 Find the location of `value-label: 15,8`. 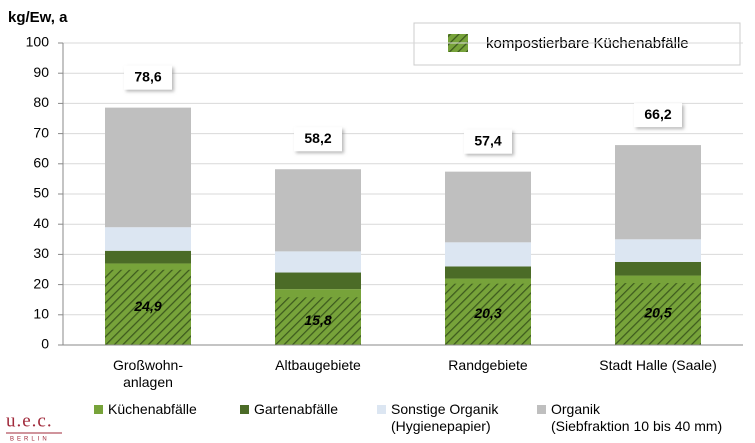

value-label: 15,8 is located at coordinates (317, 320).